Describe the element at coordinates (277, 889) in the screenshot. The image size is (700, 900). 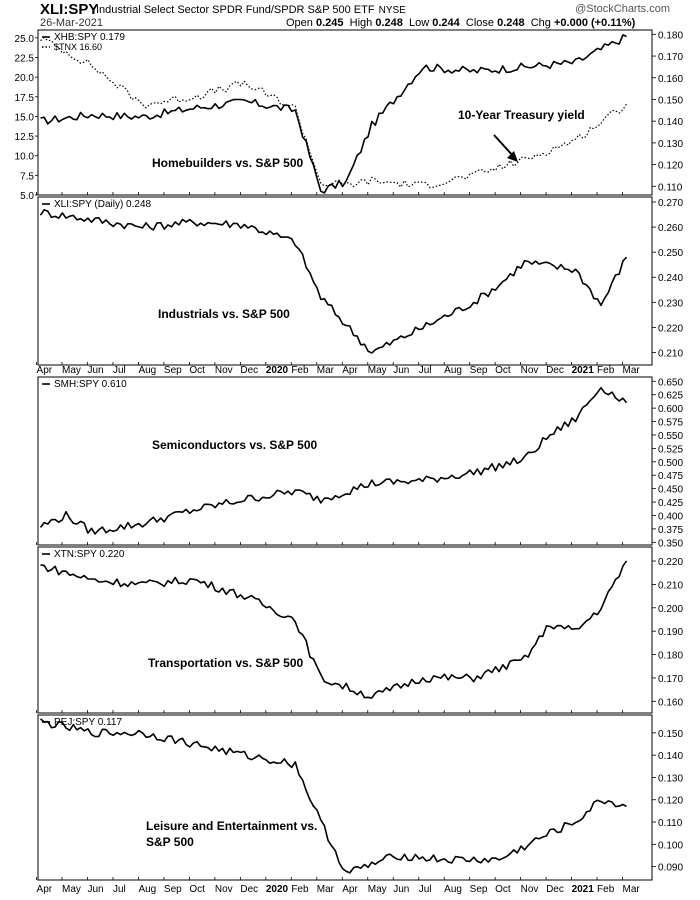
I see `x-tick-label: 2020` at that location.